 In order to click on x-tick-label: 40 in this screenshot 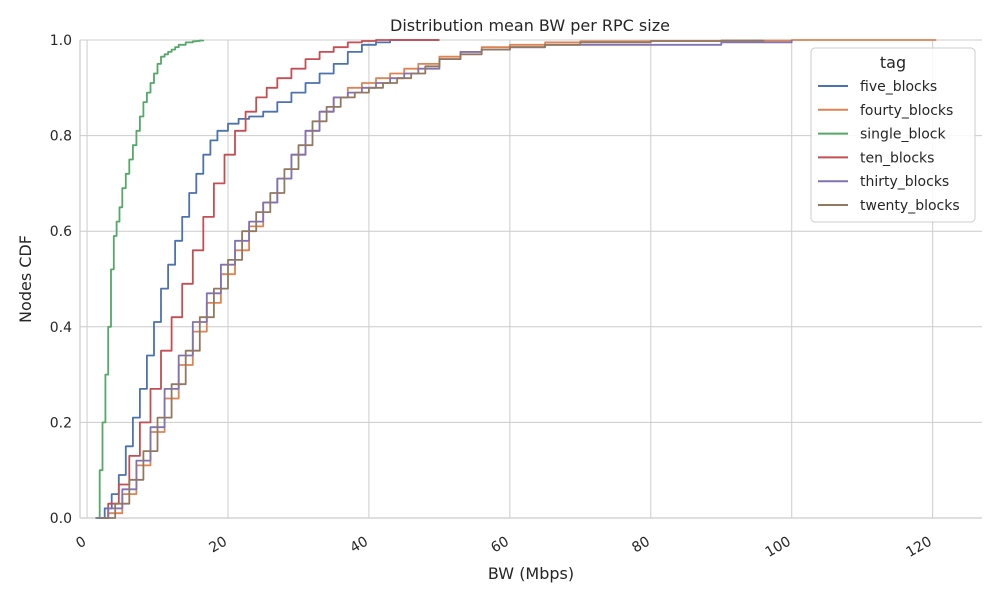, I will do `click(358, 545)`.